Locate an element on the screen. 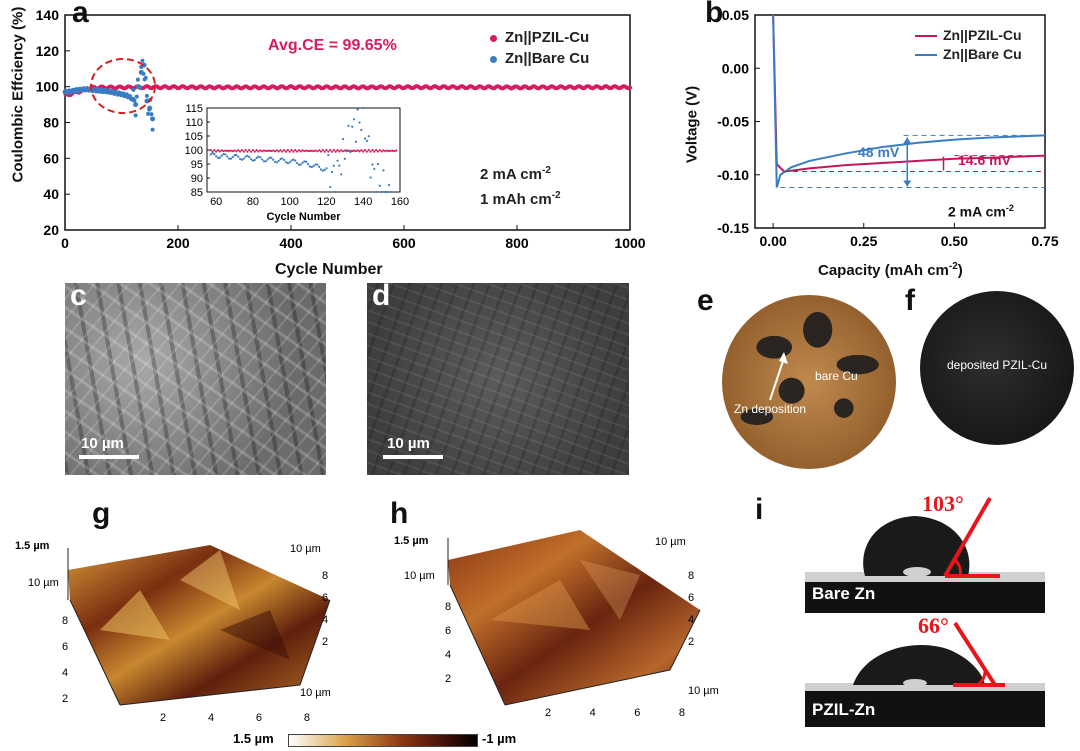  ce-xtick-label: 200 is located at coordinates (178, 243).